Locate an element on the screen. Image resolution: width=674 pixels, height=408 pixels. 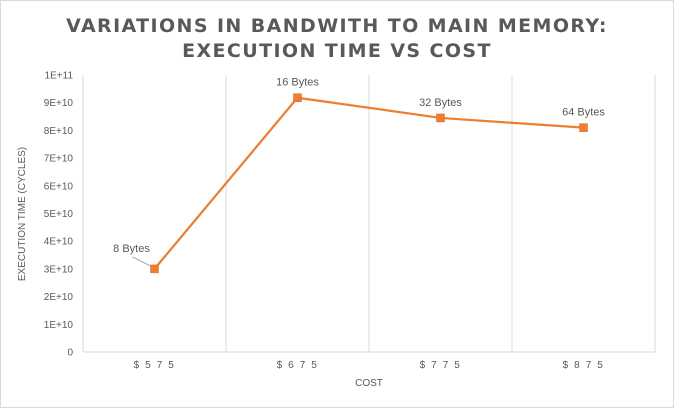
y-axis-title: EXECUTION TIME (CYCLES) is located at coordinates (22, 214).